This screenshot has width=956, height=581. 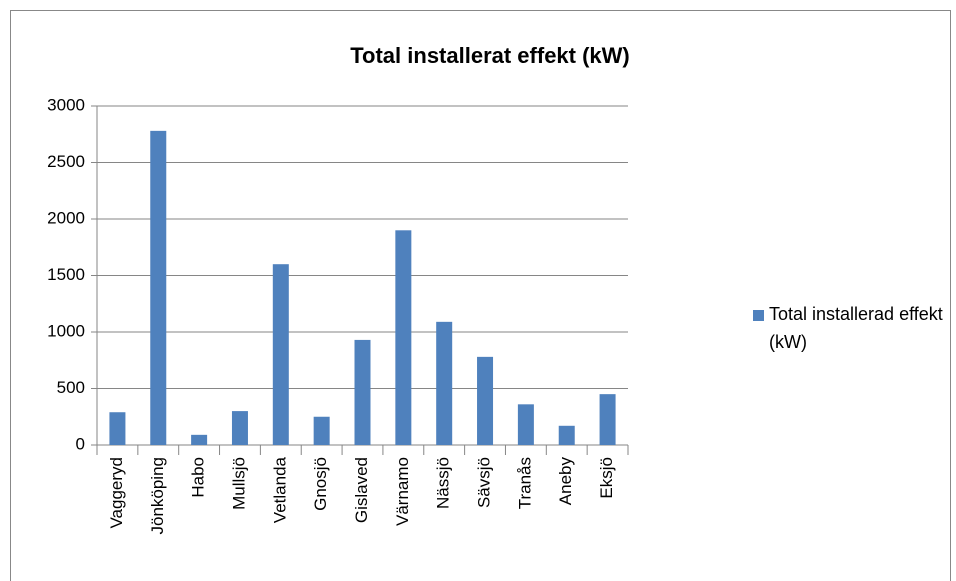 I want to click on x-tick-label: Sävsjö, so click(x=484, y=482).